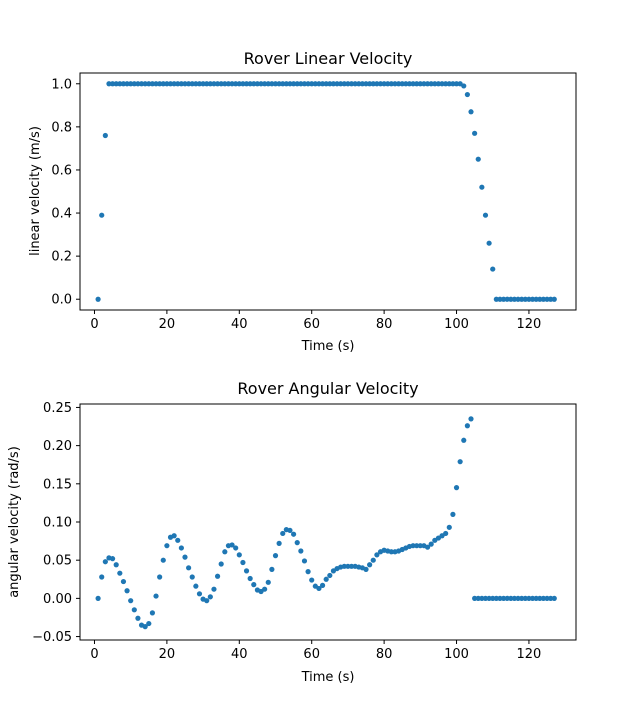 The height and width of the screenshot is (720, 640). I want to click on x-tick-label: 100, so click(456, 654).